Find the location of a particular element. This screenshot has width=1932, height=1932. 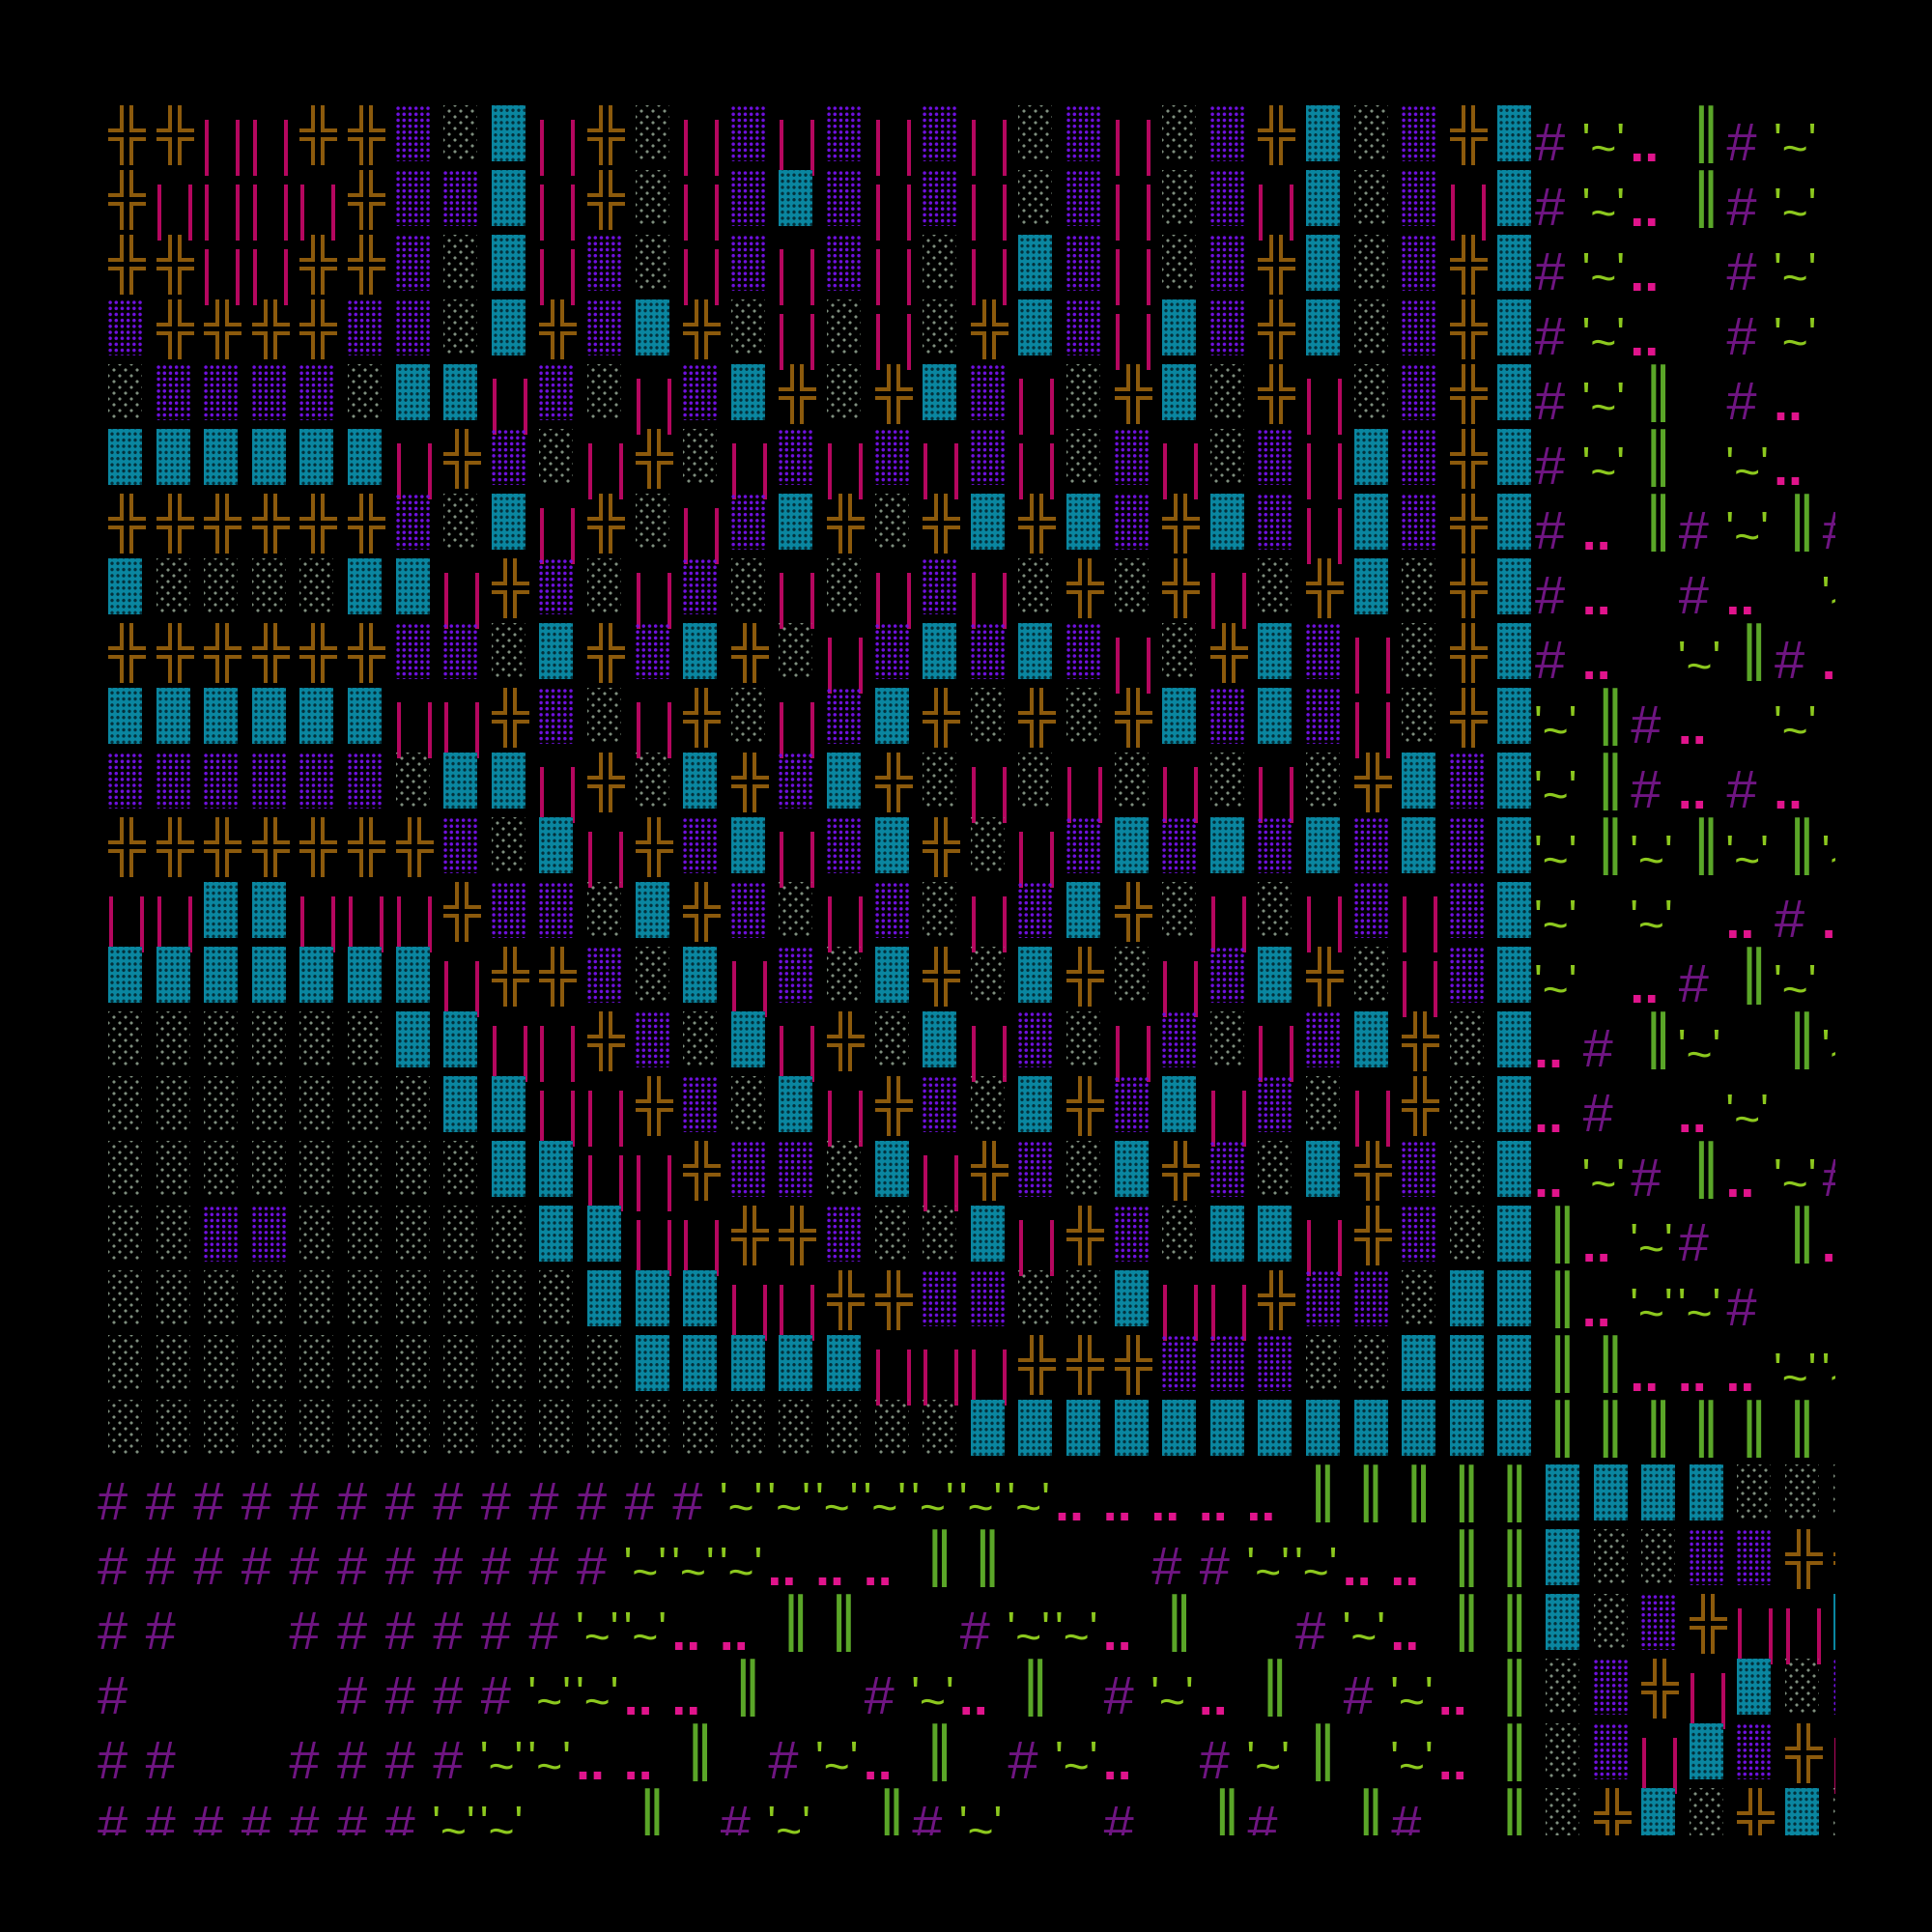

glyph-char: ~ is located at coordinates (1699, 665).